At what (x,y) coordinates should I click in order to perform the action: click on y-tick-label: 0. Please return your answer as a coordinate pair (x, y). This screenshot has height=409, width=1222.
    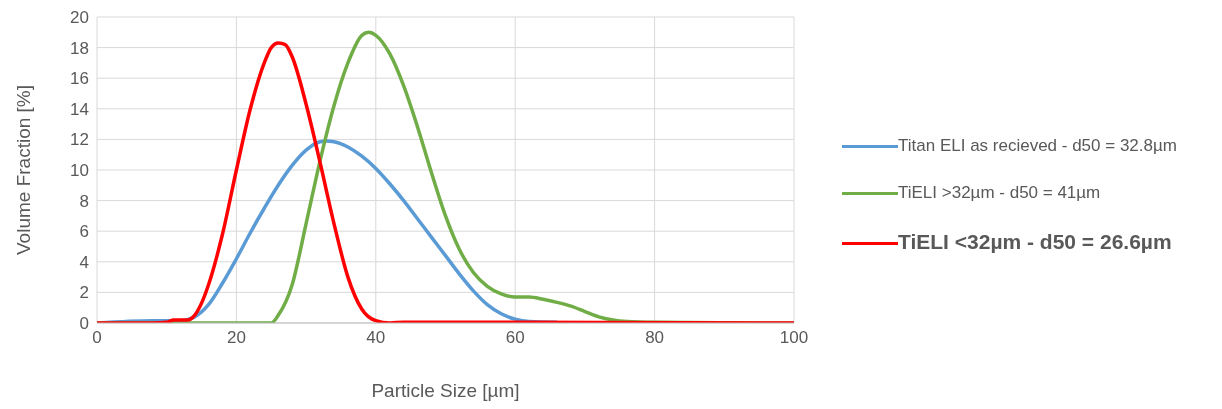
    Looking at the image, I should click on (84, 324).